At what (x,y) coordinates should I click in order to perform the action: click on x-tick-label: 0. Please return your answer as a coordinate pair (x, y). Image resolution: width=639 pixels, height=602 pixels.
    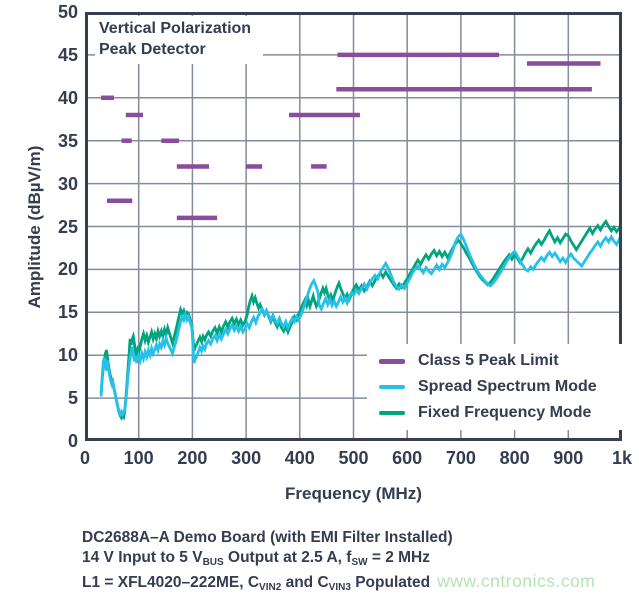
    Looking at the image, I should click on (84, 458).